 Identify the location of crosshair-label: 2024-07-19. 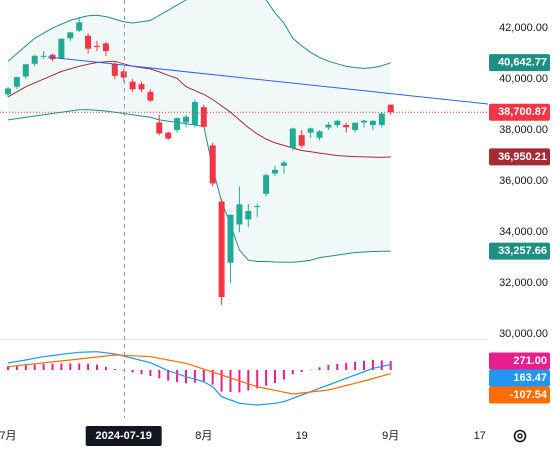
(124, 436).